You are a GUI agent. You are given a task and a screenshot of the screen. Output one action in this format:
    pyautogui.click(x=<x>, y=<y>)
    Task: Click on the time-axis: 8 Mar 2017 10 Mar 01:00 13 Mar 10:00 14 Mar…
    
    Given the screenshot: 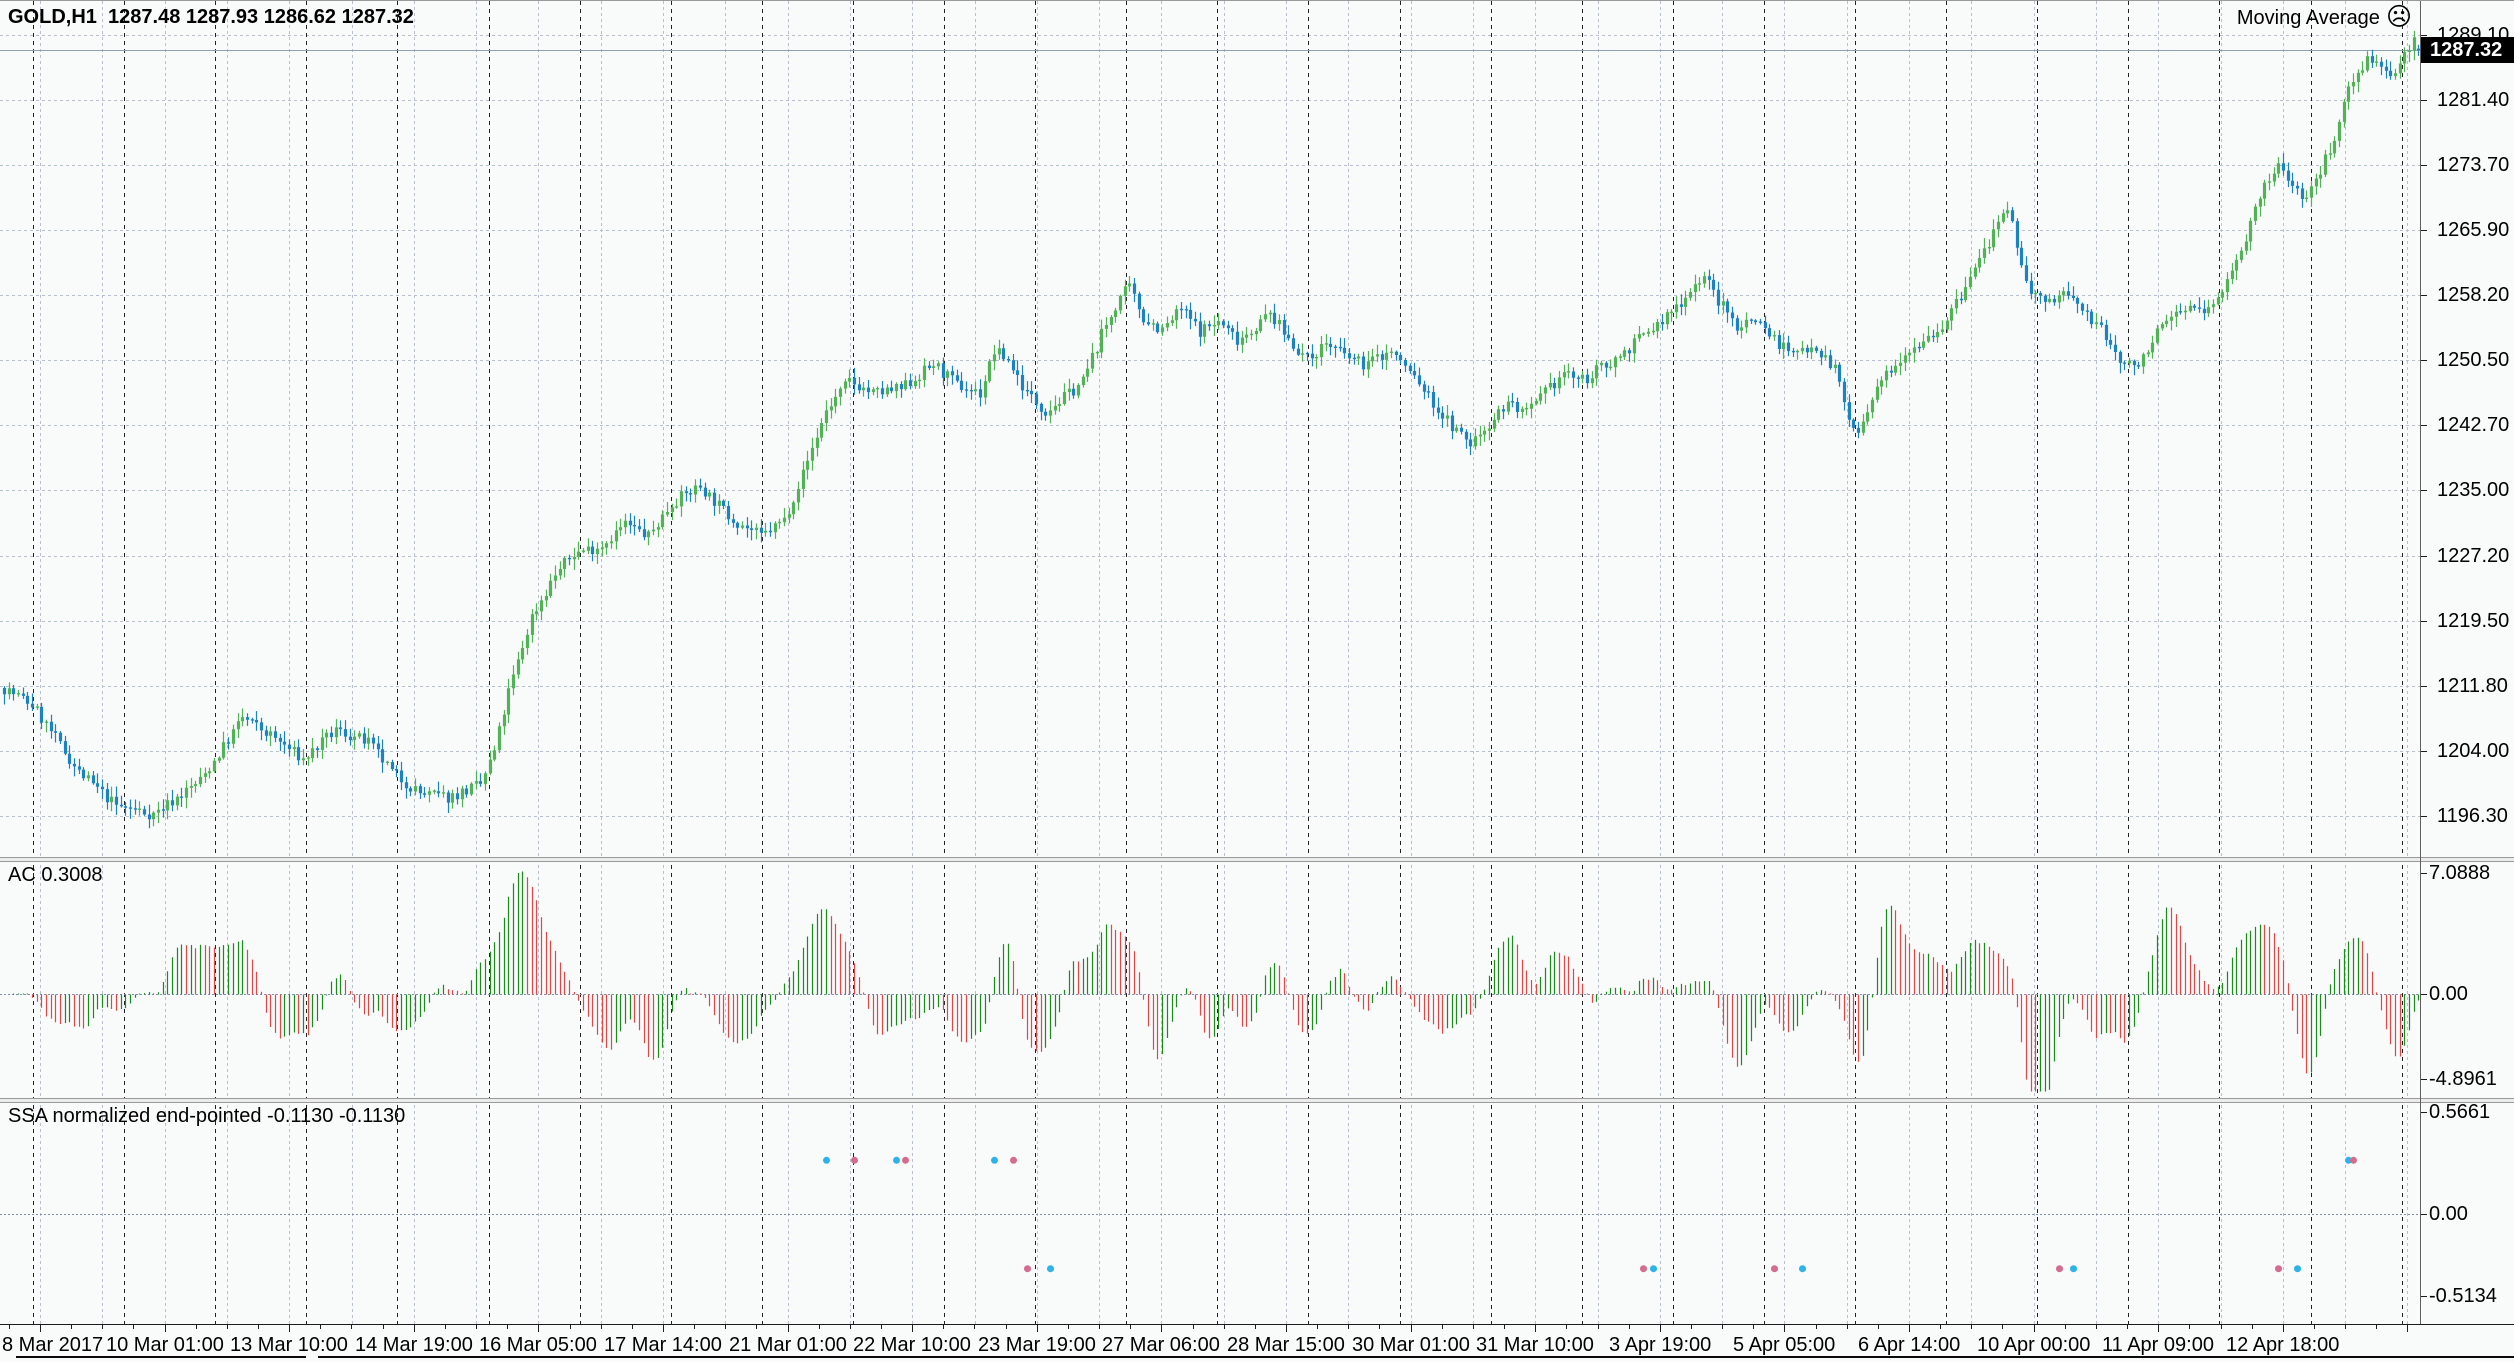 What is the action you would take?
    pyautogui.click(x=1257, y=1343)
    